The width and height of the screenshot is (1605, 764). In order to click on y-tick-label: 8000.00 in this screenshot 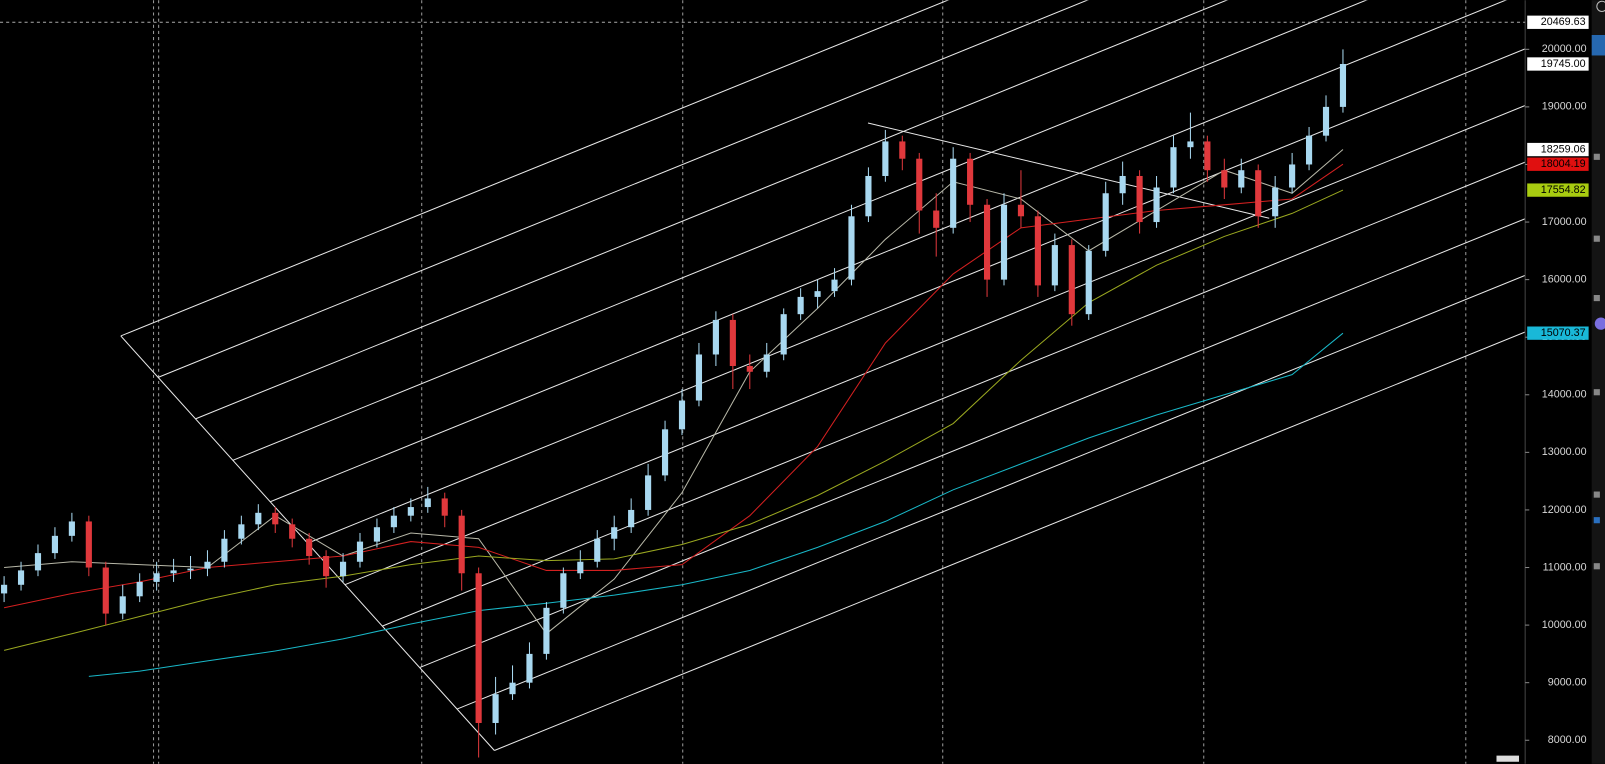, I will do `click(1567, 740)`.